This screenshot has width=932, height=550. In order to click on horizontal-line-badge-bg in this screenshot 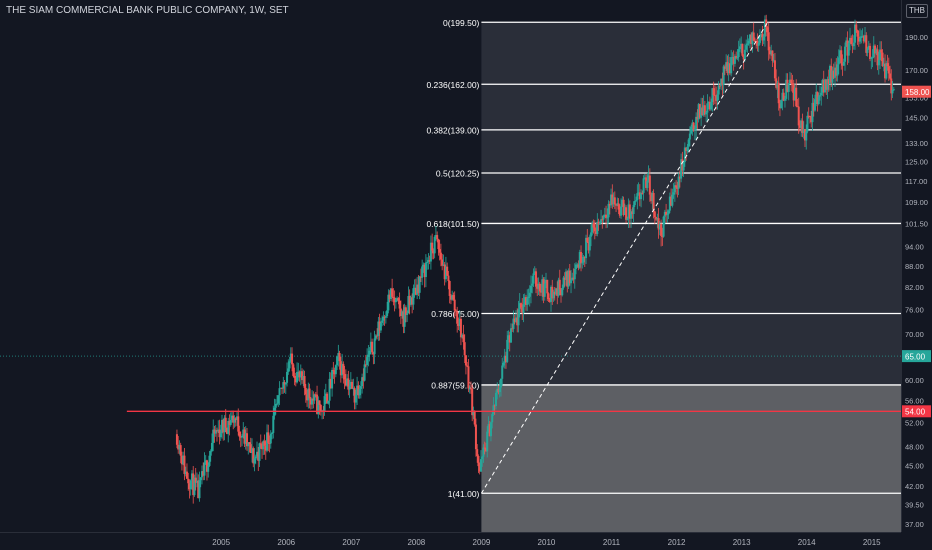, I will do `click(916, 356)`.